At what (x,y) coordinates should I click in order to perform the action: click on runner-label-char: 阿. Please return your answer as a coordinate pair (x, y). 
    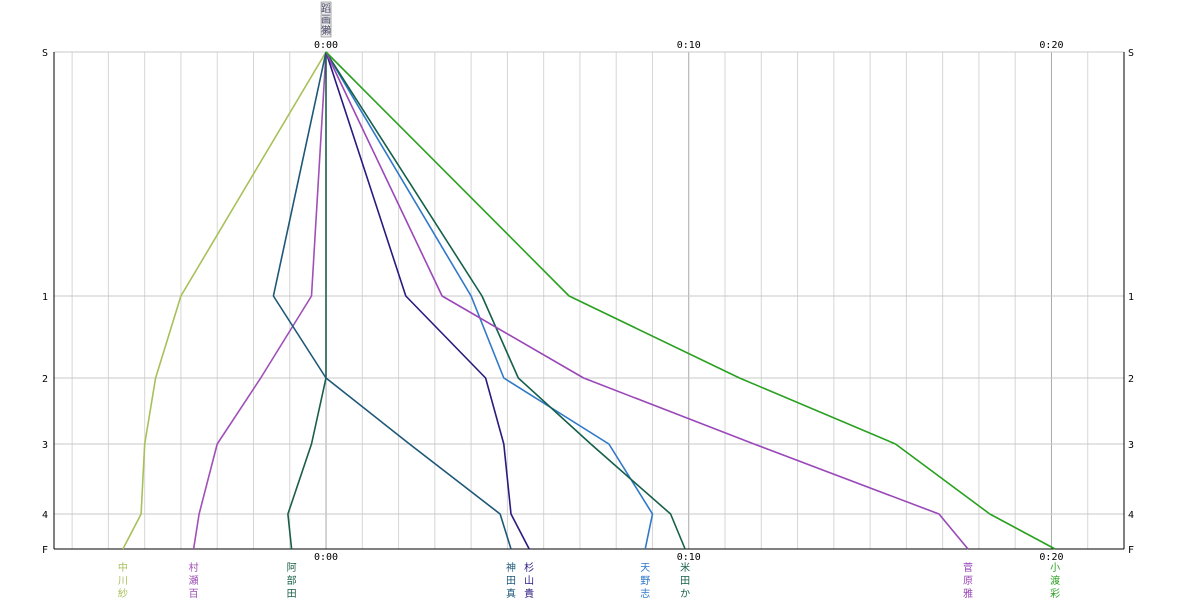
    Looking at the image, I should click on (292, 568).